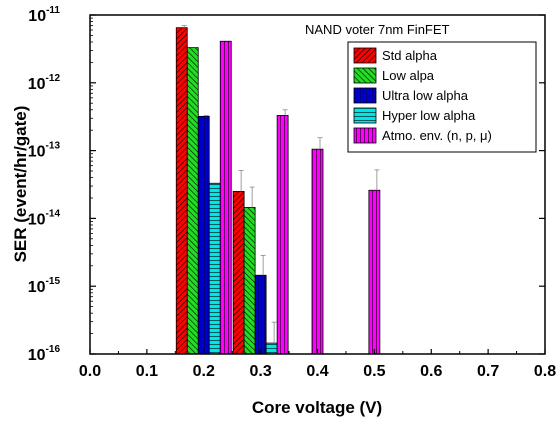  I want to click on bar-s1-p0, so click(192, 201).